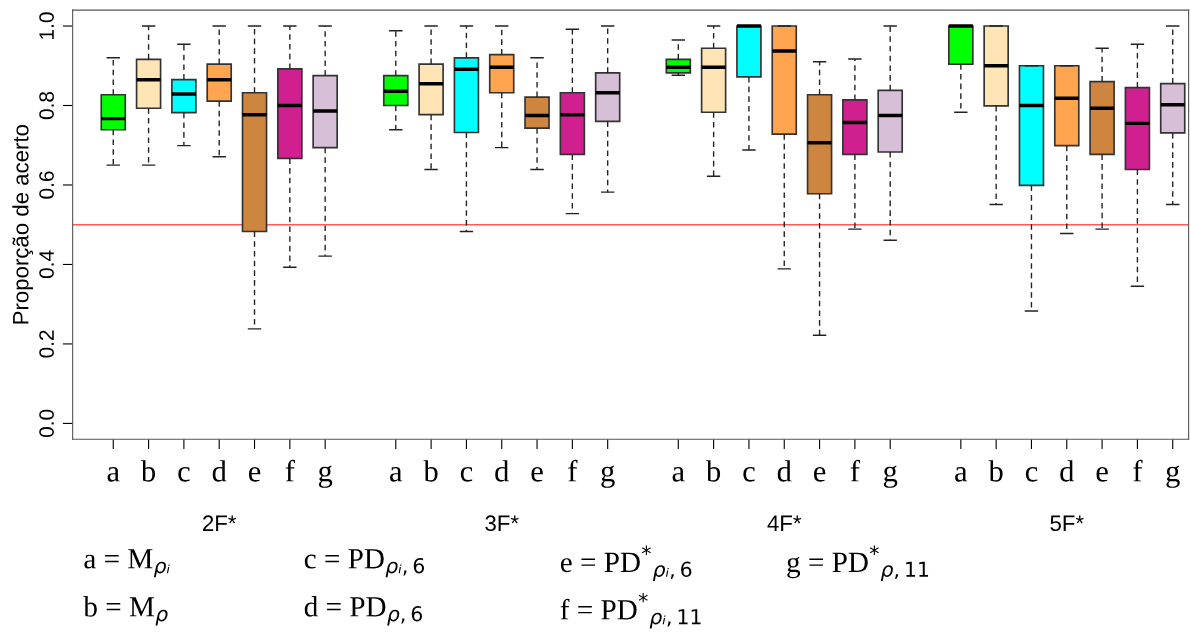 The width and height of the screenshot is (1191, 633). I want to click on text: a = M$_{ρᵢ}$, so click(127, 563).